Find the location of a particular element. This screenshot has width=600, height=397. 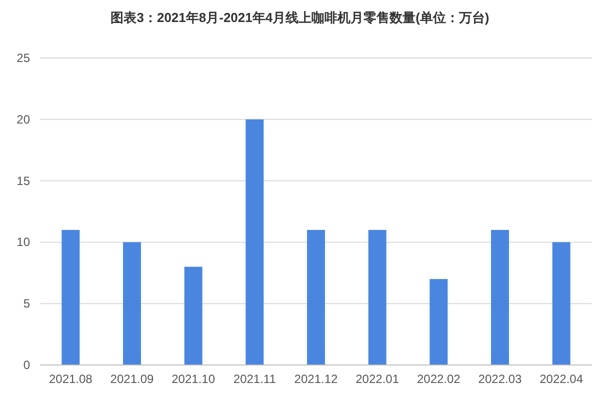

chart-title: 图表3：2021年8月-2021年4月线上咖啡机月零售数量(单位：万台) is located at coordinates (300, 17).